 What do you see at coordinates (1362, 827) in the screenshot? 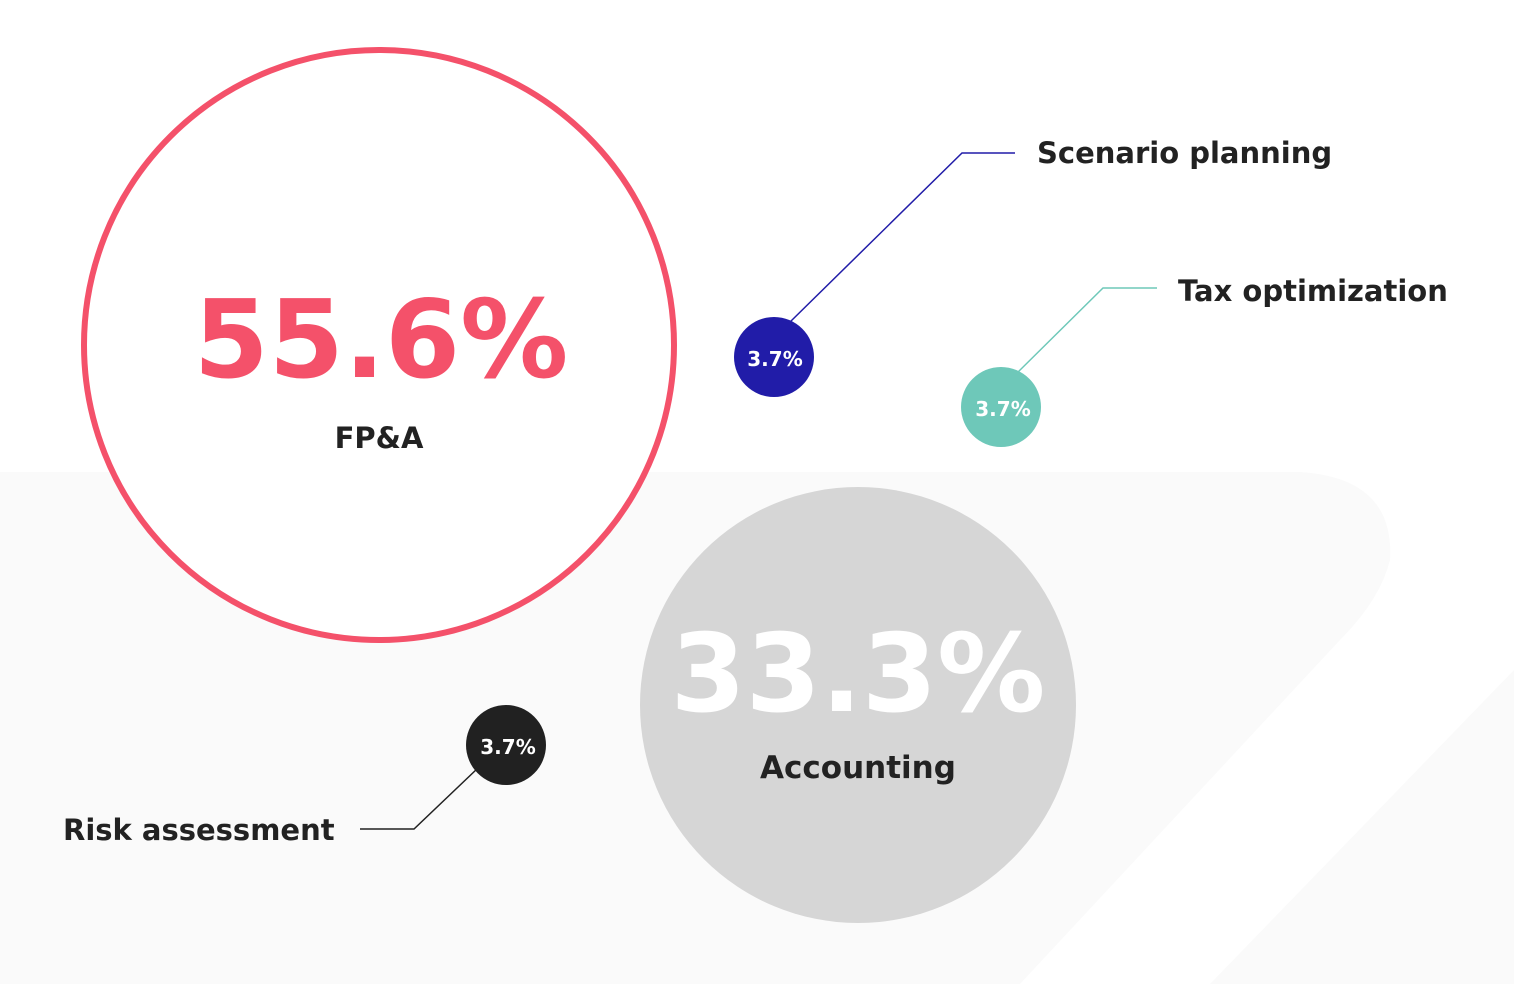
I see `background-stripe` at bounding box center [1362, 827].